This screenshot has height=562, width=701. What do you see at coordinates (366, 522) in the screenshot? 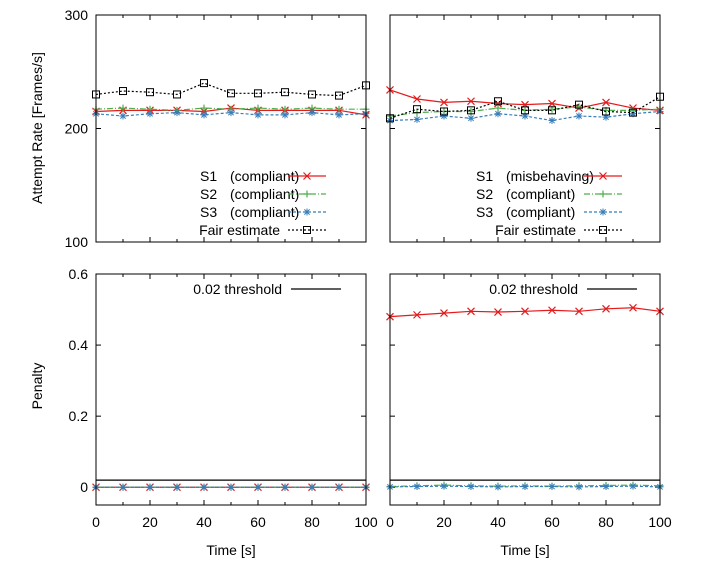
I see `x-tick-label: 100` at bounding box center [366, 522].